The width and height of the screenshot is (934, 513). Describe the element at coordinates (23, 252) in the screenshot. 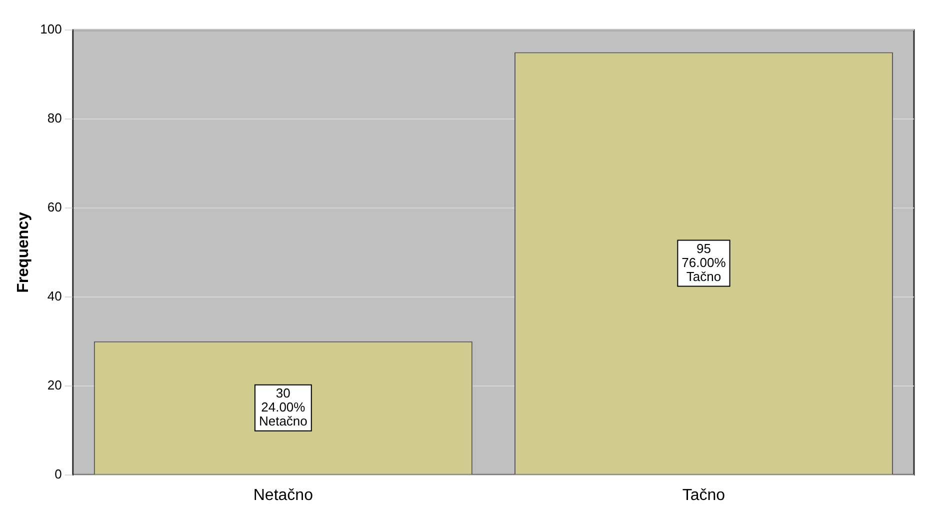

I see `y-axis-title: Frequency` at that location.